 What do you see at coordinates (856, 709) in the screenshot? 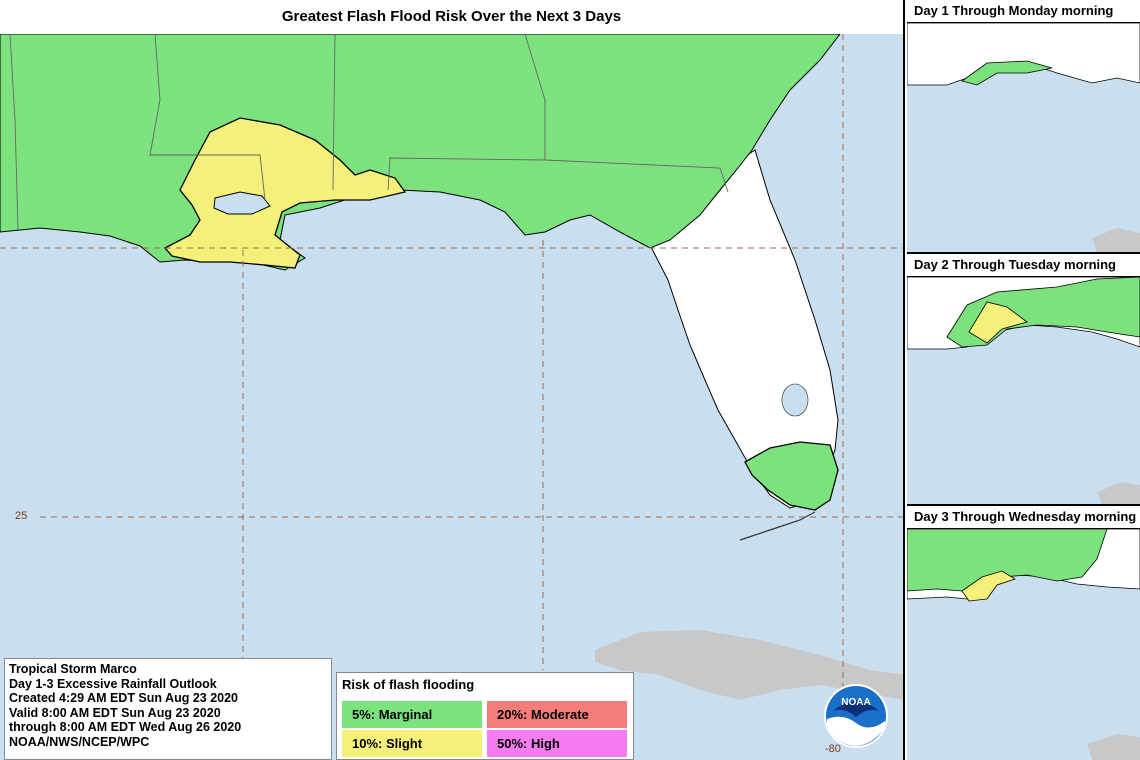
I see `noaa-logo-bird` at bounding box center [856, 709].